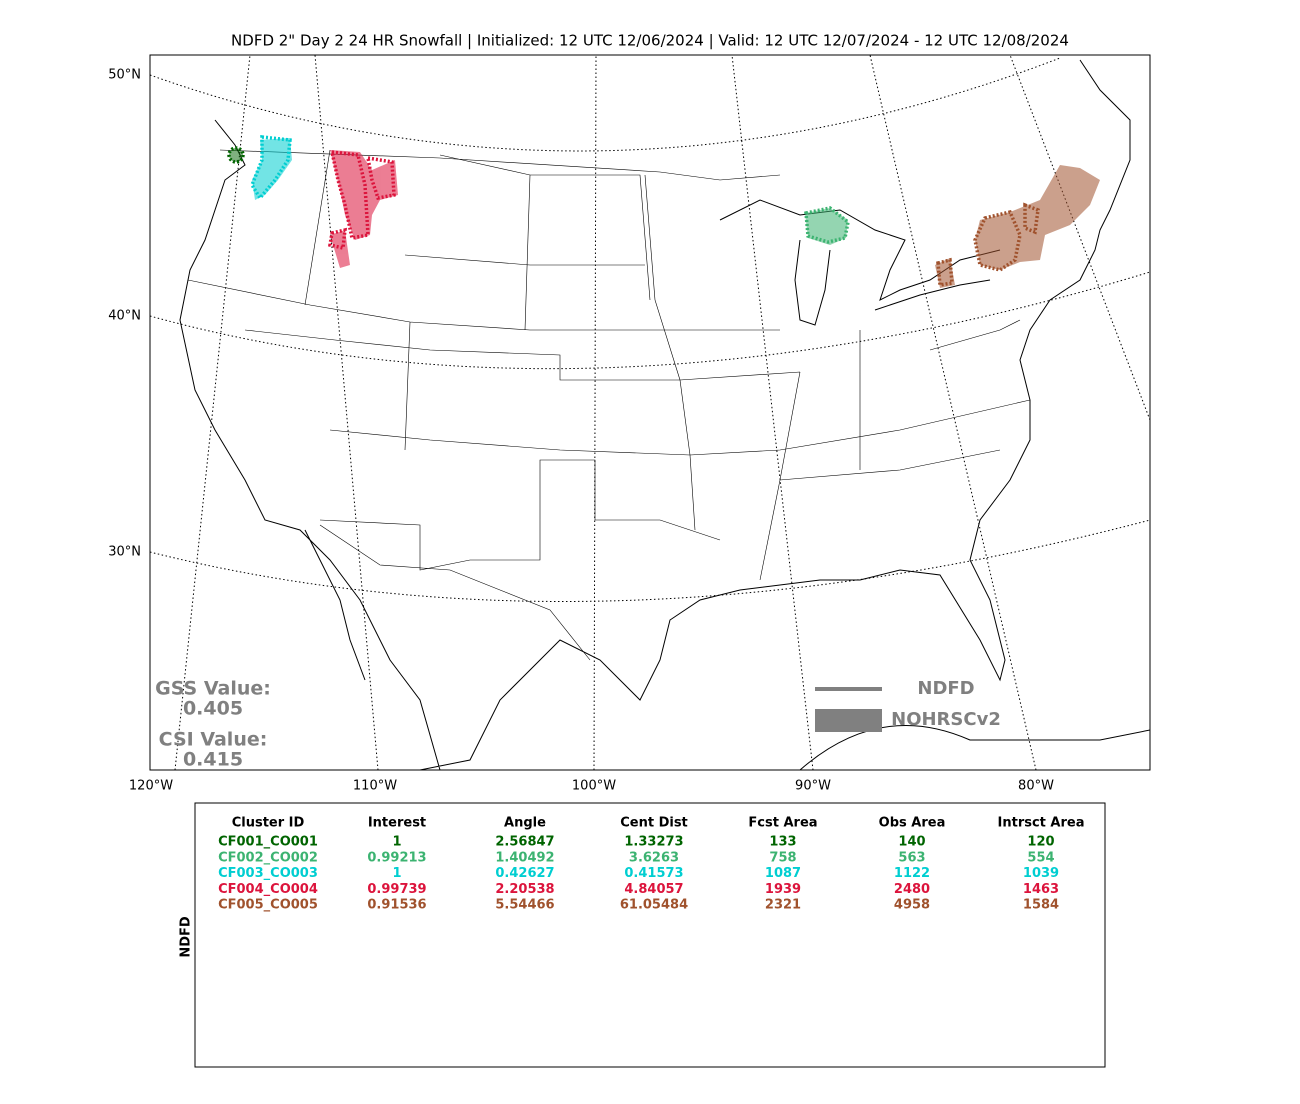 The width and height of the screenshot is (1300, 1104). Describe the element at coordinates (151, 786) in the screenshot. I see `lon-label: 120°W` at that location.